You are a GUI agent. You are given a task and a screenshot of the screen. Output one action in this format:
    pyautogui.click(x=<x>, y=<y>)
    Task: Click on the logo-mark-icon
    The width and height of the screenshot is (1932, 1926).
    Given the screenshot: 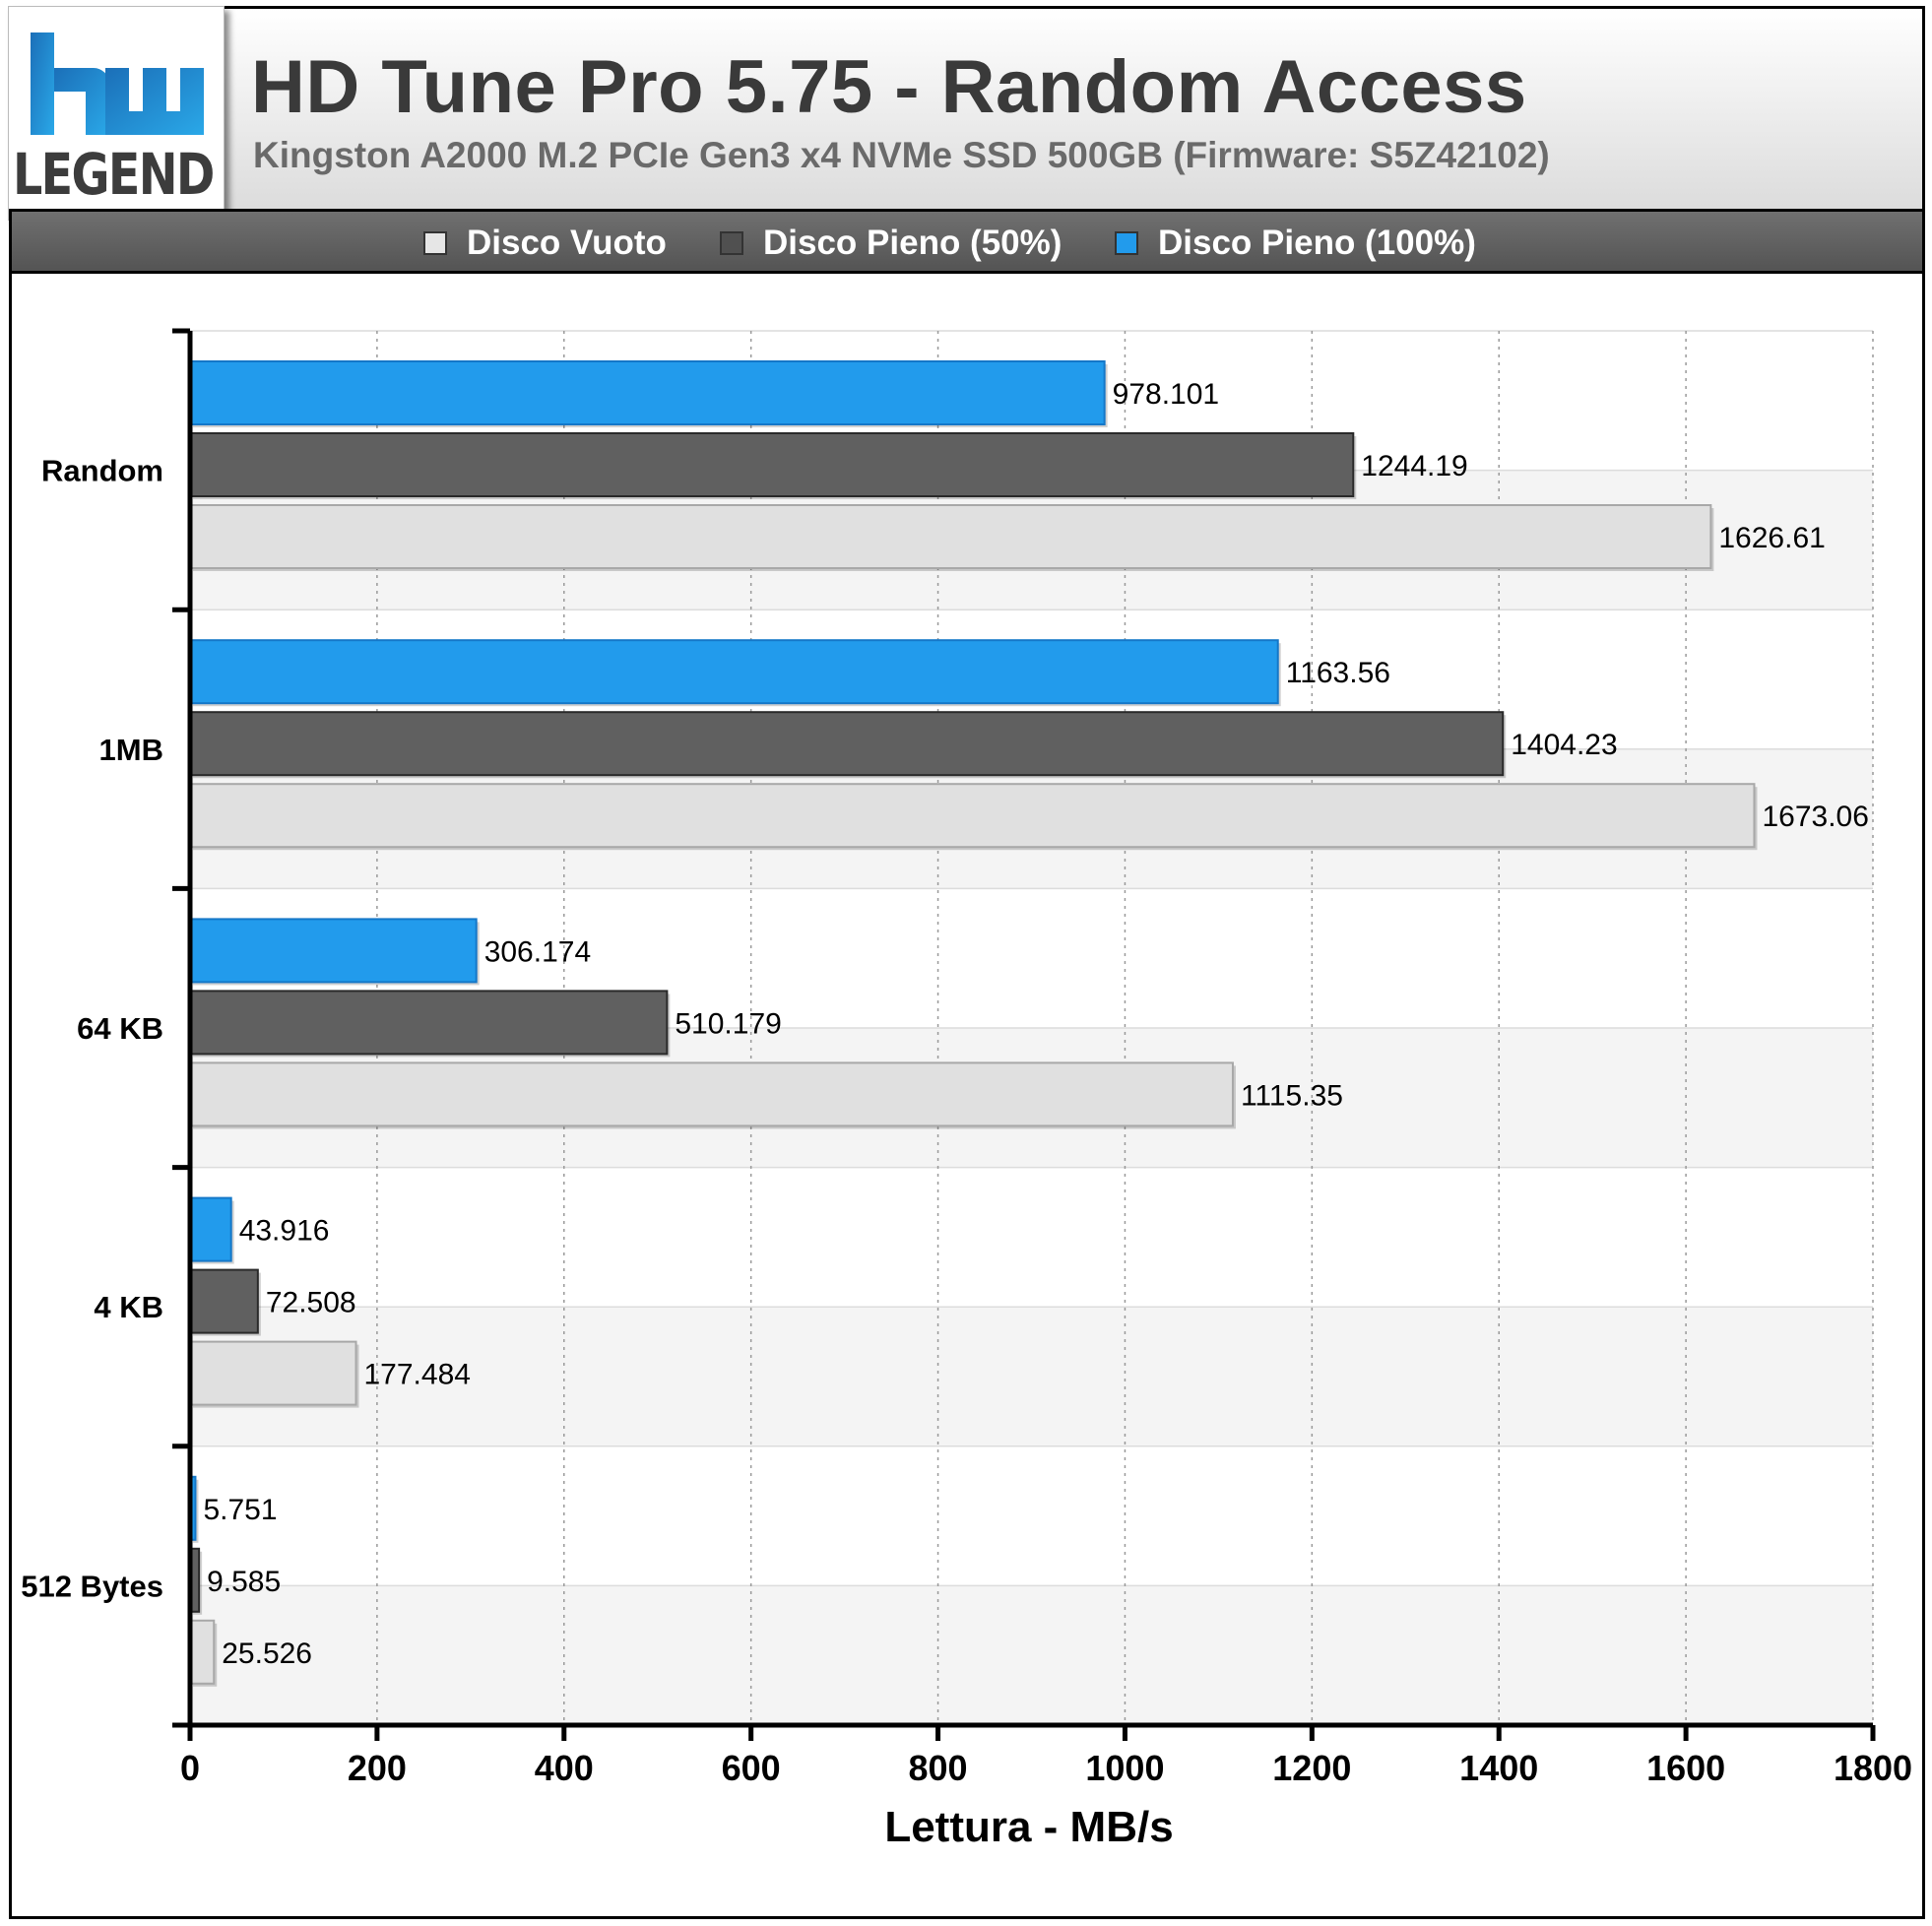 What is the action you would take?
    pyautogui.click(x=117, y=83)
    